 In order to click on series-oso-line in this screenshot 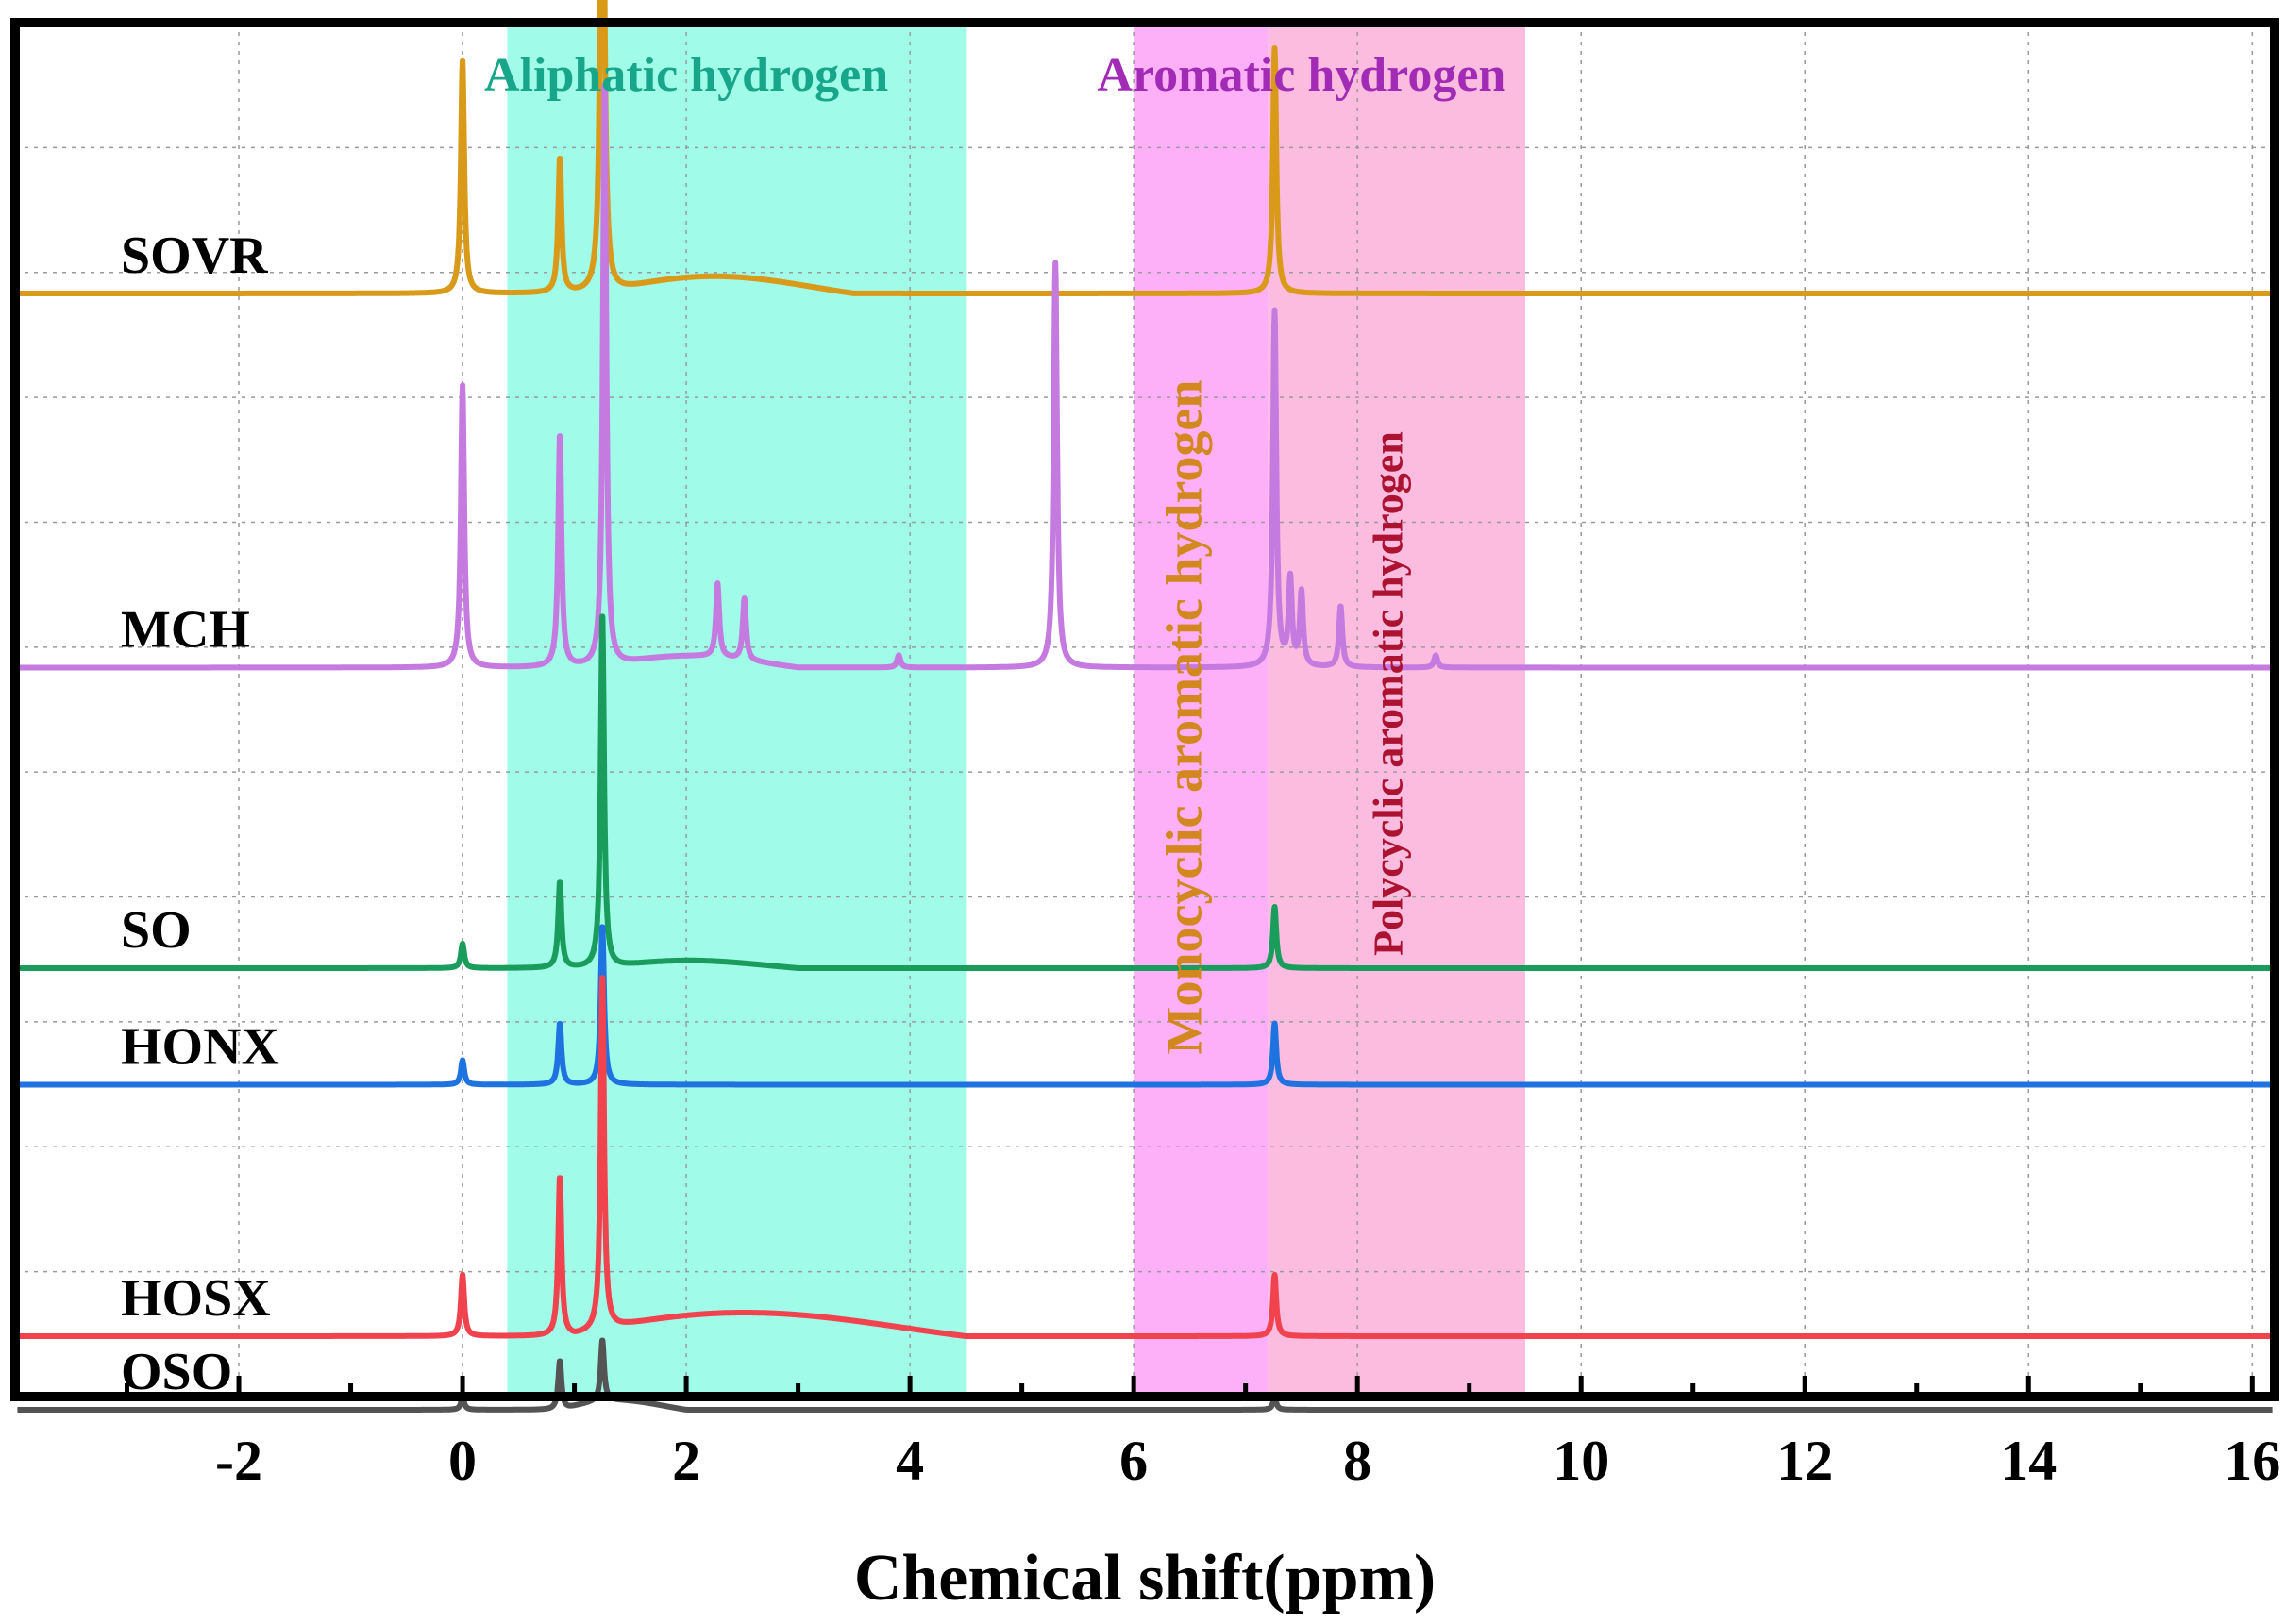, I will do `click(1145, 1375)`.